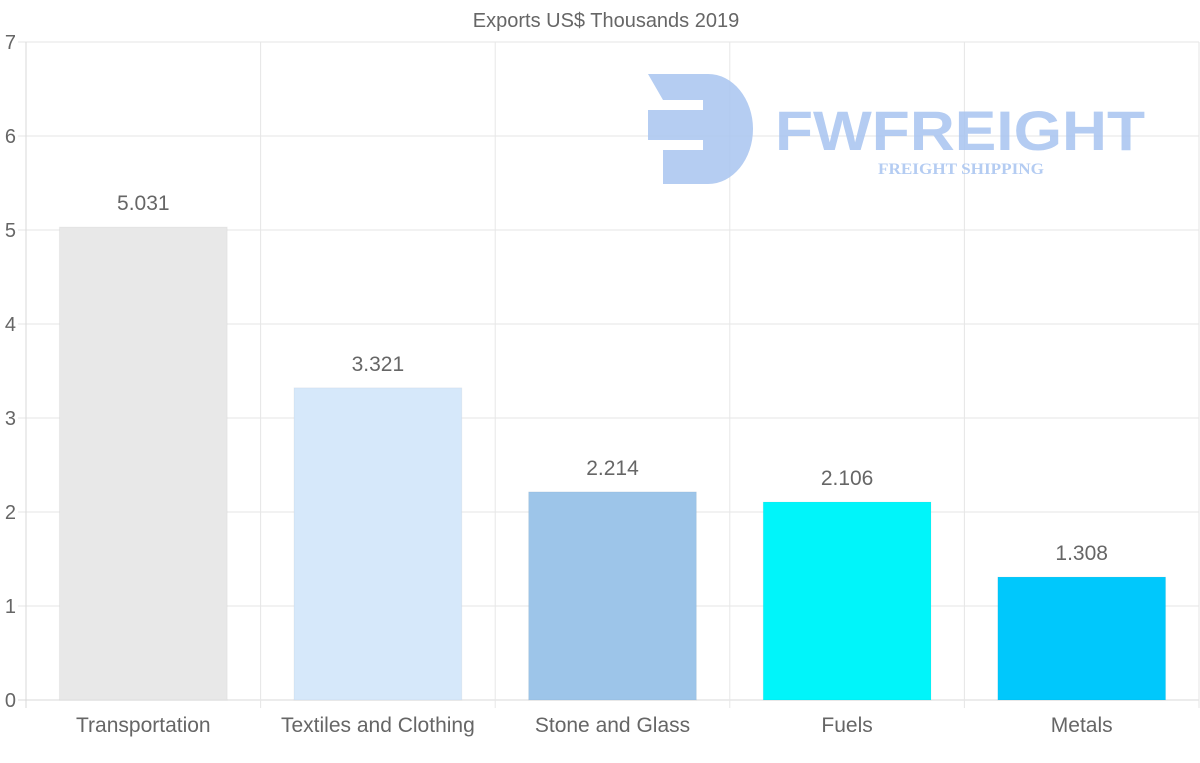 The height and width of the screenshot is (763, 1200). Describe the element at coordinates (847, 601) in the screenshot. I see `bar-fuels` at that location.